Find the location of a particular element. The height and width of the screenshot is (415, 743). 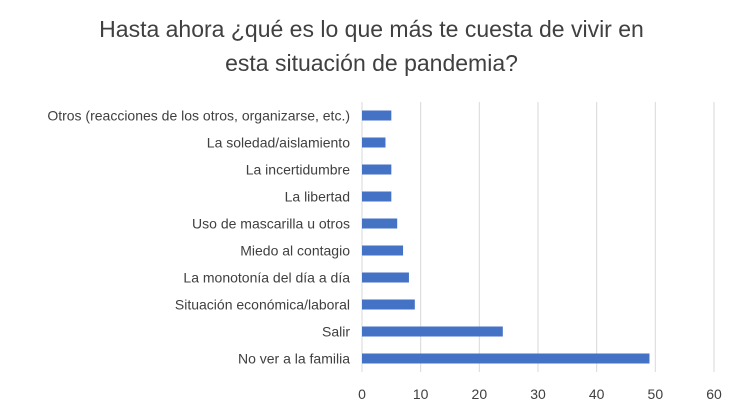

x-tick-label-50: 50 is located at coordinates (656, 394).